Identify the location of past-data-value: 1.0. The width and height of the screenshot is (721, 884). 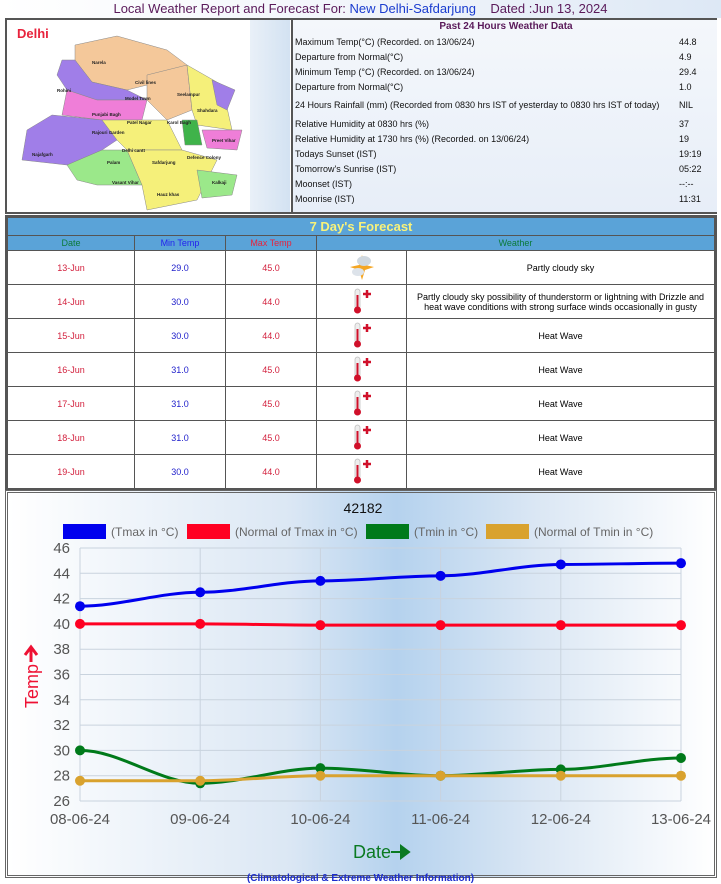
(685, 86).